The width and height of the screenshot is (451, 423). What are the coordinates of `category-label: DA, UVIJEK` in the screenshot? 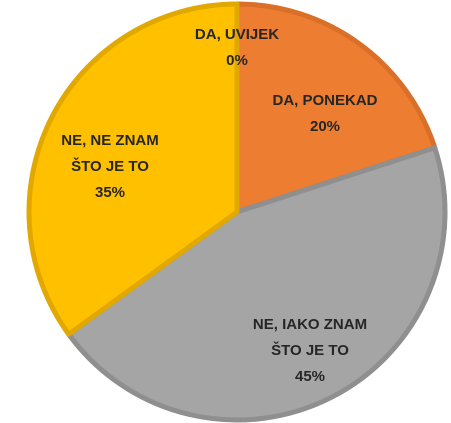 It's located at (237, 34).